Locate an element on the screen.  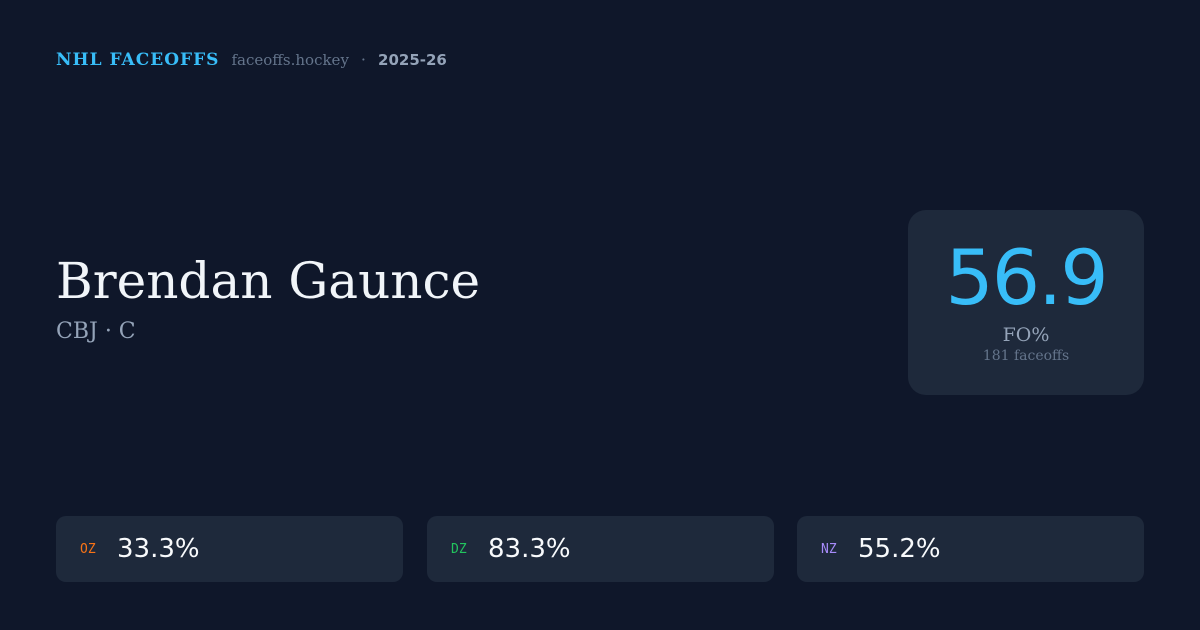
fo-percent-label: FO% is located at coordinates (1026, 335).